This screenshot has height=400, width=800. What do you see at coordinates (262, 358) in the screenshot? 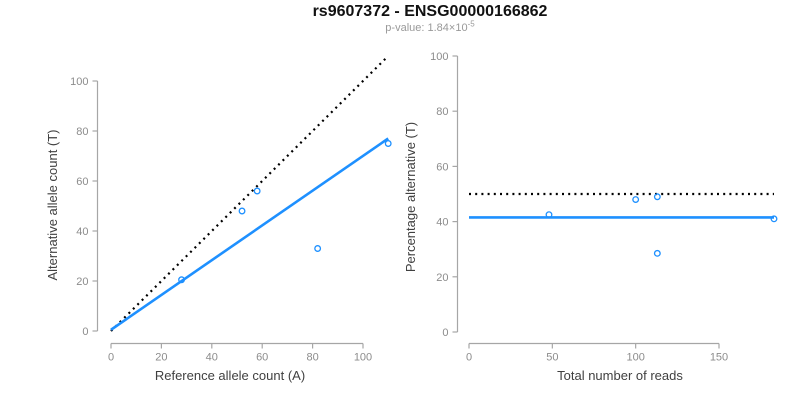
I see `x-tick-label: 60` at bounding box center [262, 358].